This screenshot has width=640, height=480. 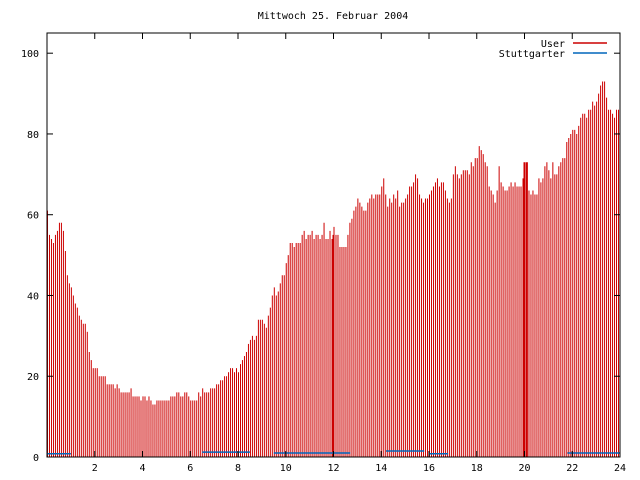 I want to click on x-tick-label: 22, so click(x=572, y=468).